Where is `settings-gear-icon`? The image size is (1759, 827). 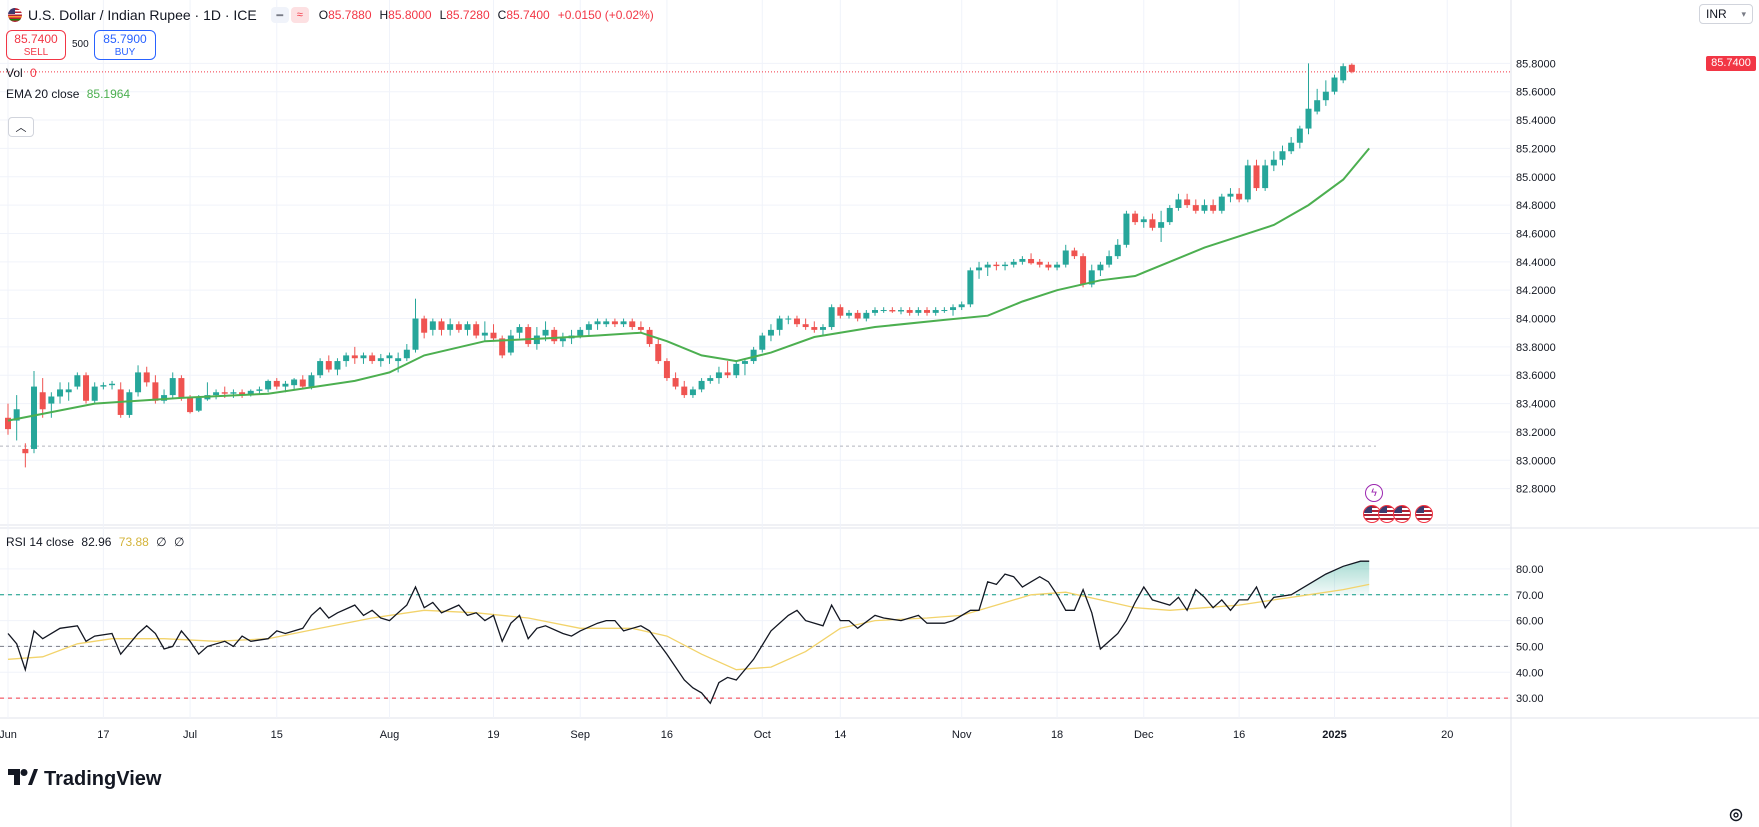 settings-gear-icon is located at coordinates (1736, 815).